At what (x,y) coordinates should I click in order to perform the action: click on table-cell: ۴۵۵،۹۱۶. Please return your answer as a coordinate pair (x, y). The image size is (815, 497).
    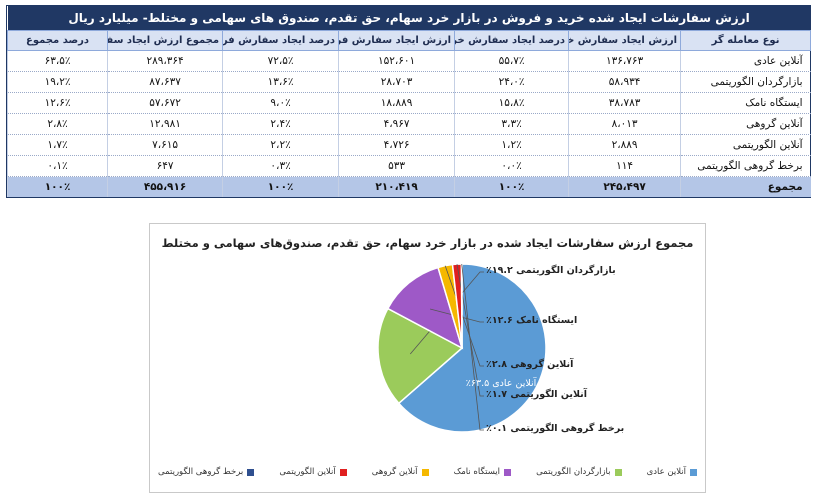
    Looking at the image, I should click on (165, 186).